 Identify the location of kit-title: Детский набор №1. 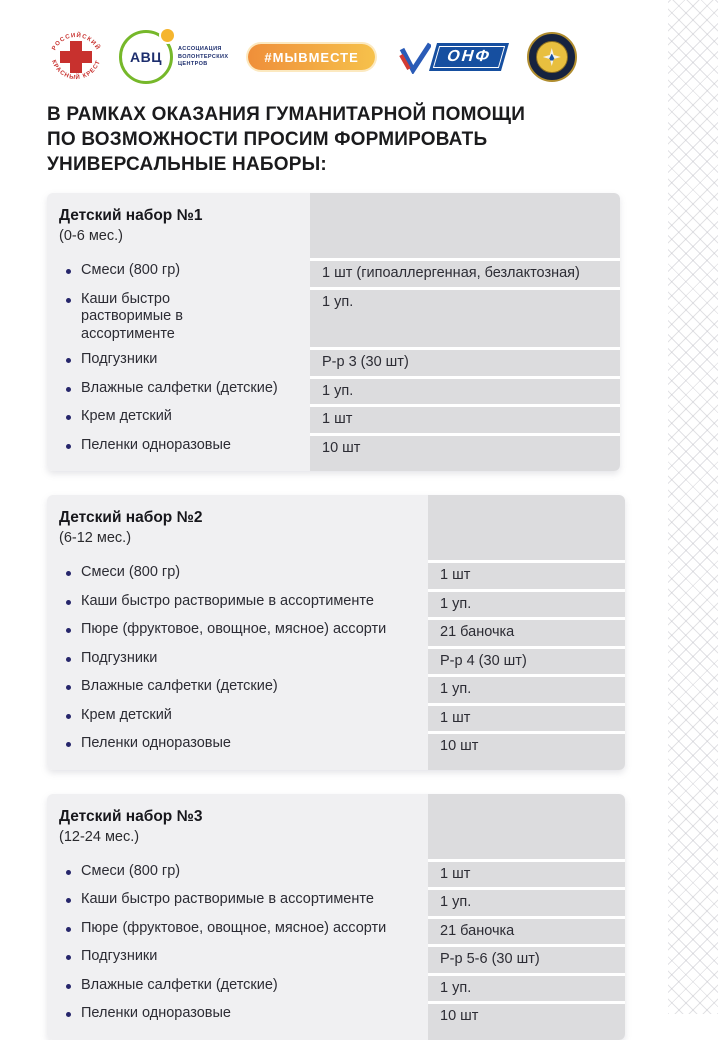
(131, 215).